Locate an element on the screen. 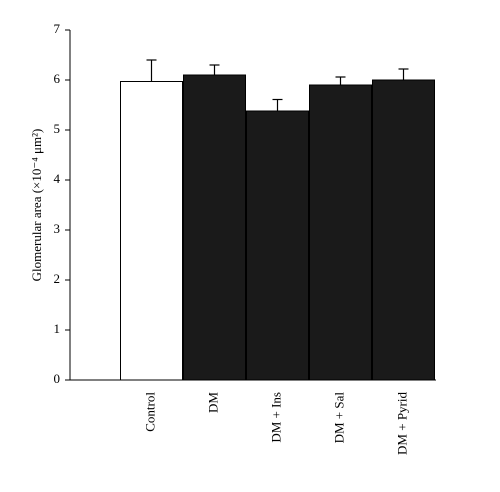 This screenshot has height=492, width=500. x-tick-label: DM + Sal is located at coordinates (338, 418).